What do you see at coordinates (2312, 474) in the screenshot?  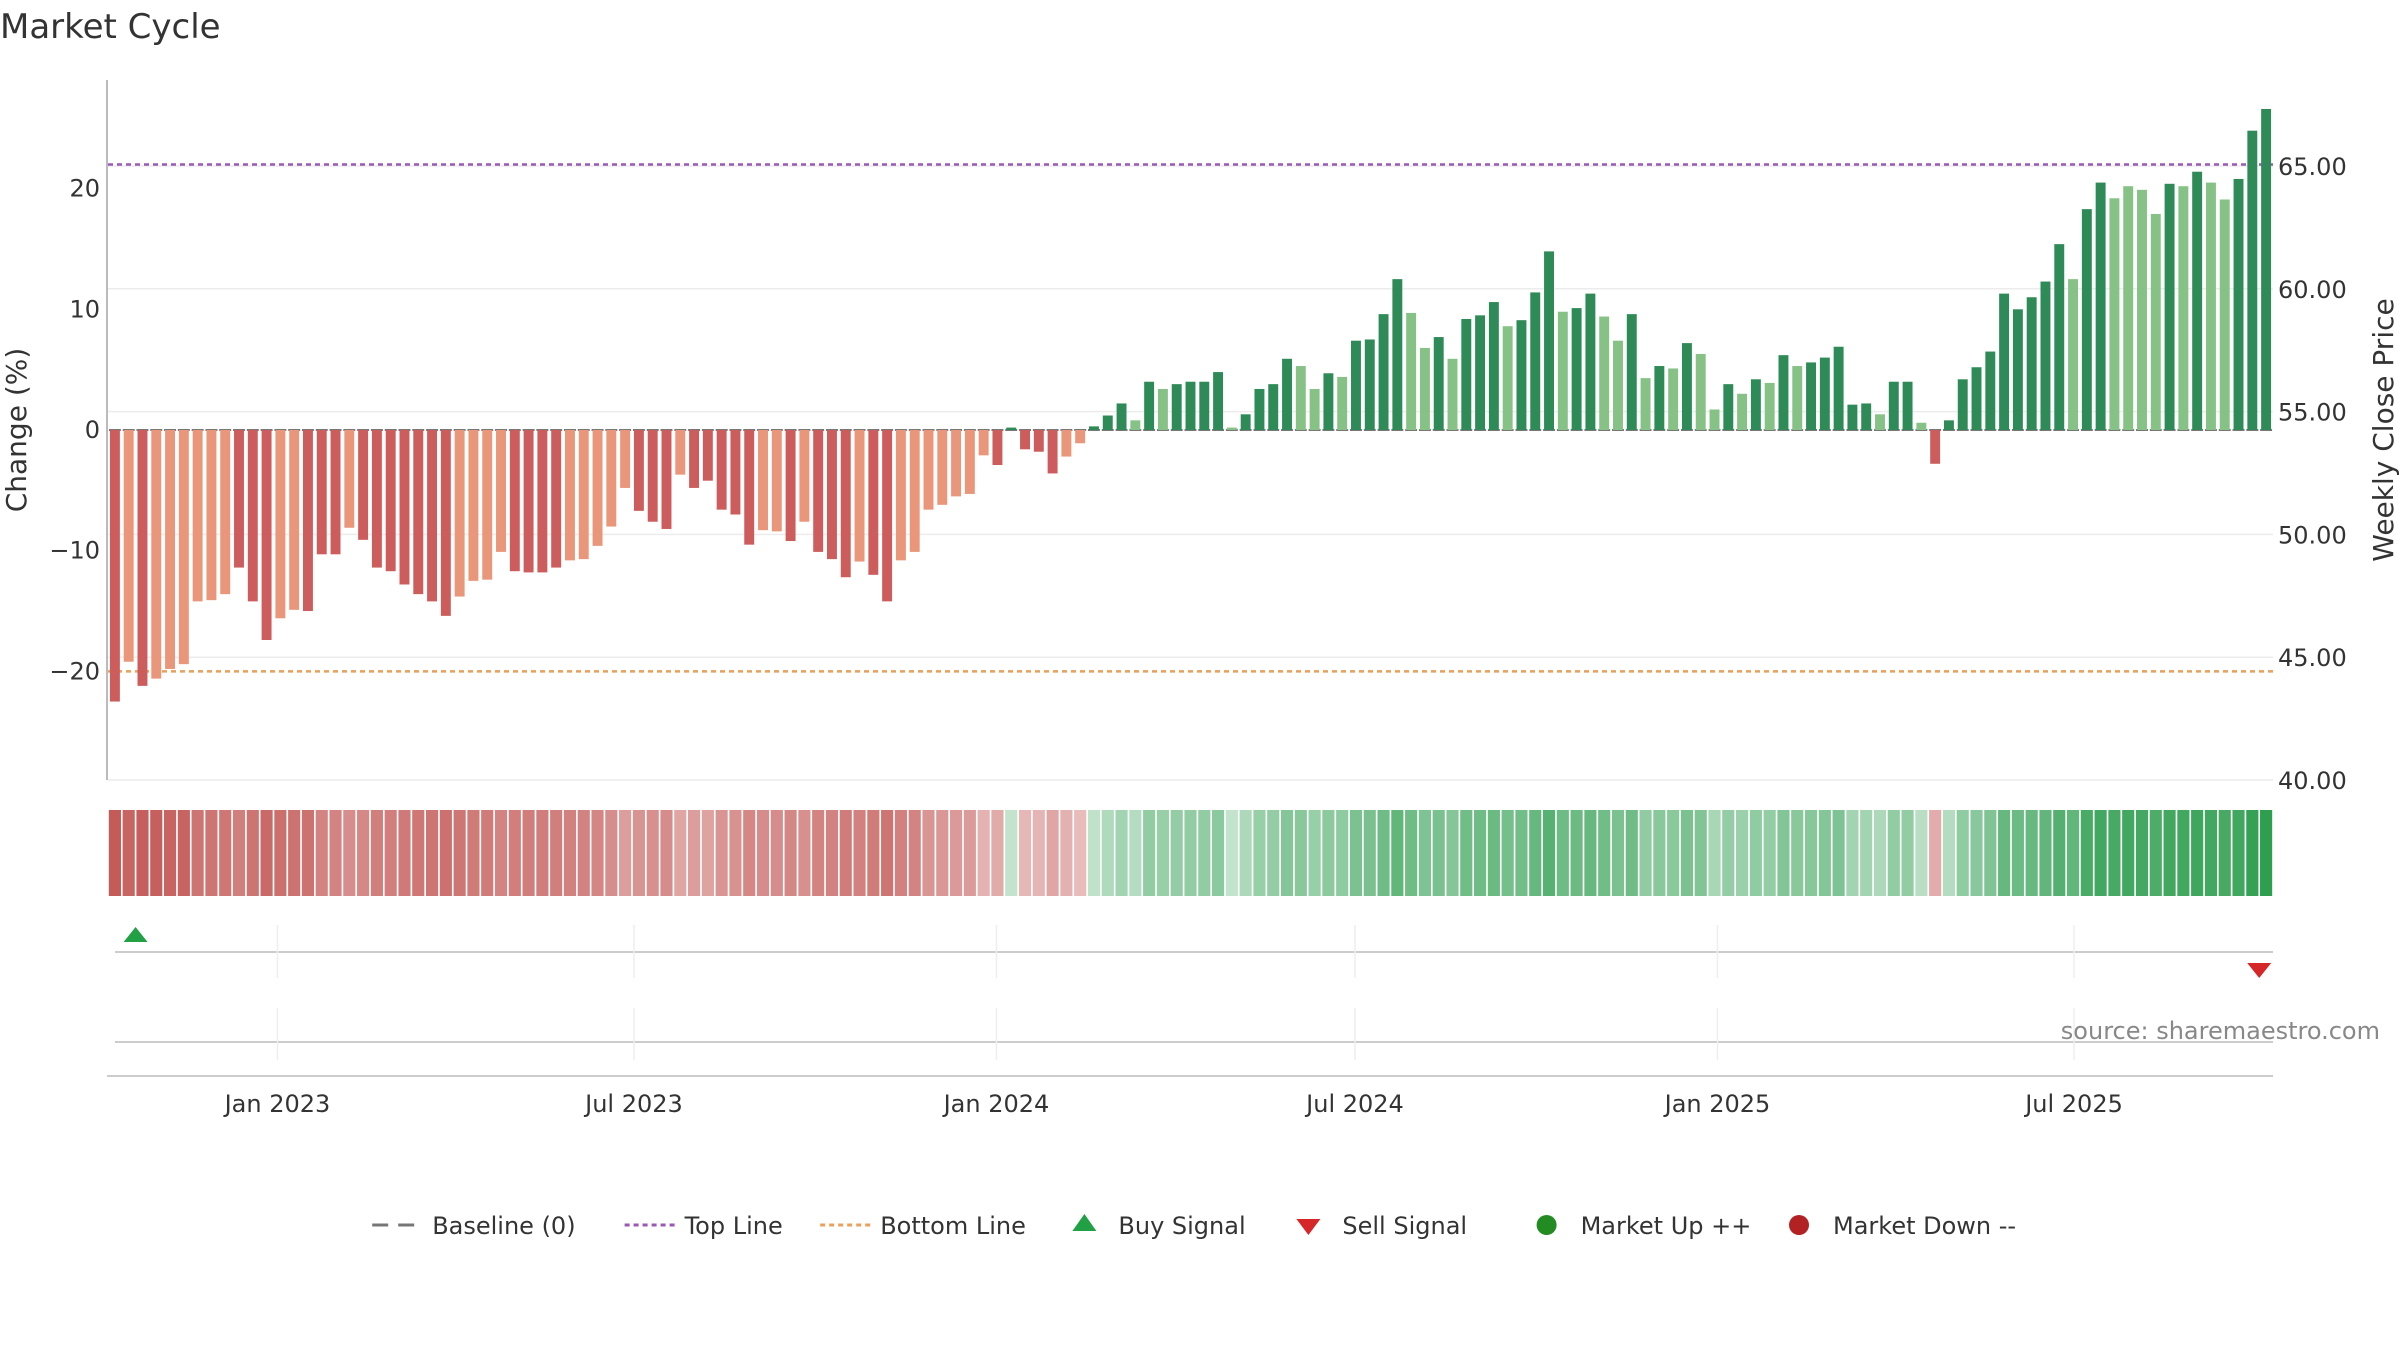 I see `y2-axis-ticks: 65.00 60.00 55.00 50.00 45.00 40.00` at bounding box center [2312, 474].